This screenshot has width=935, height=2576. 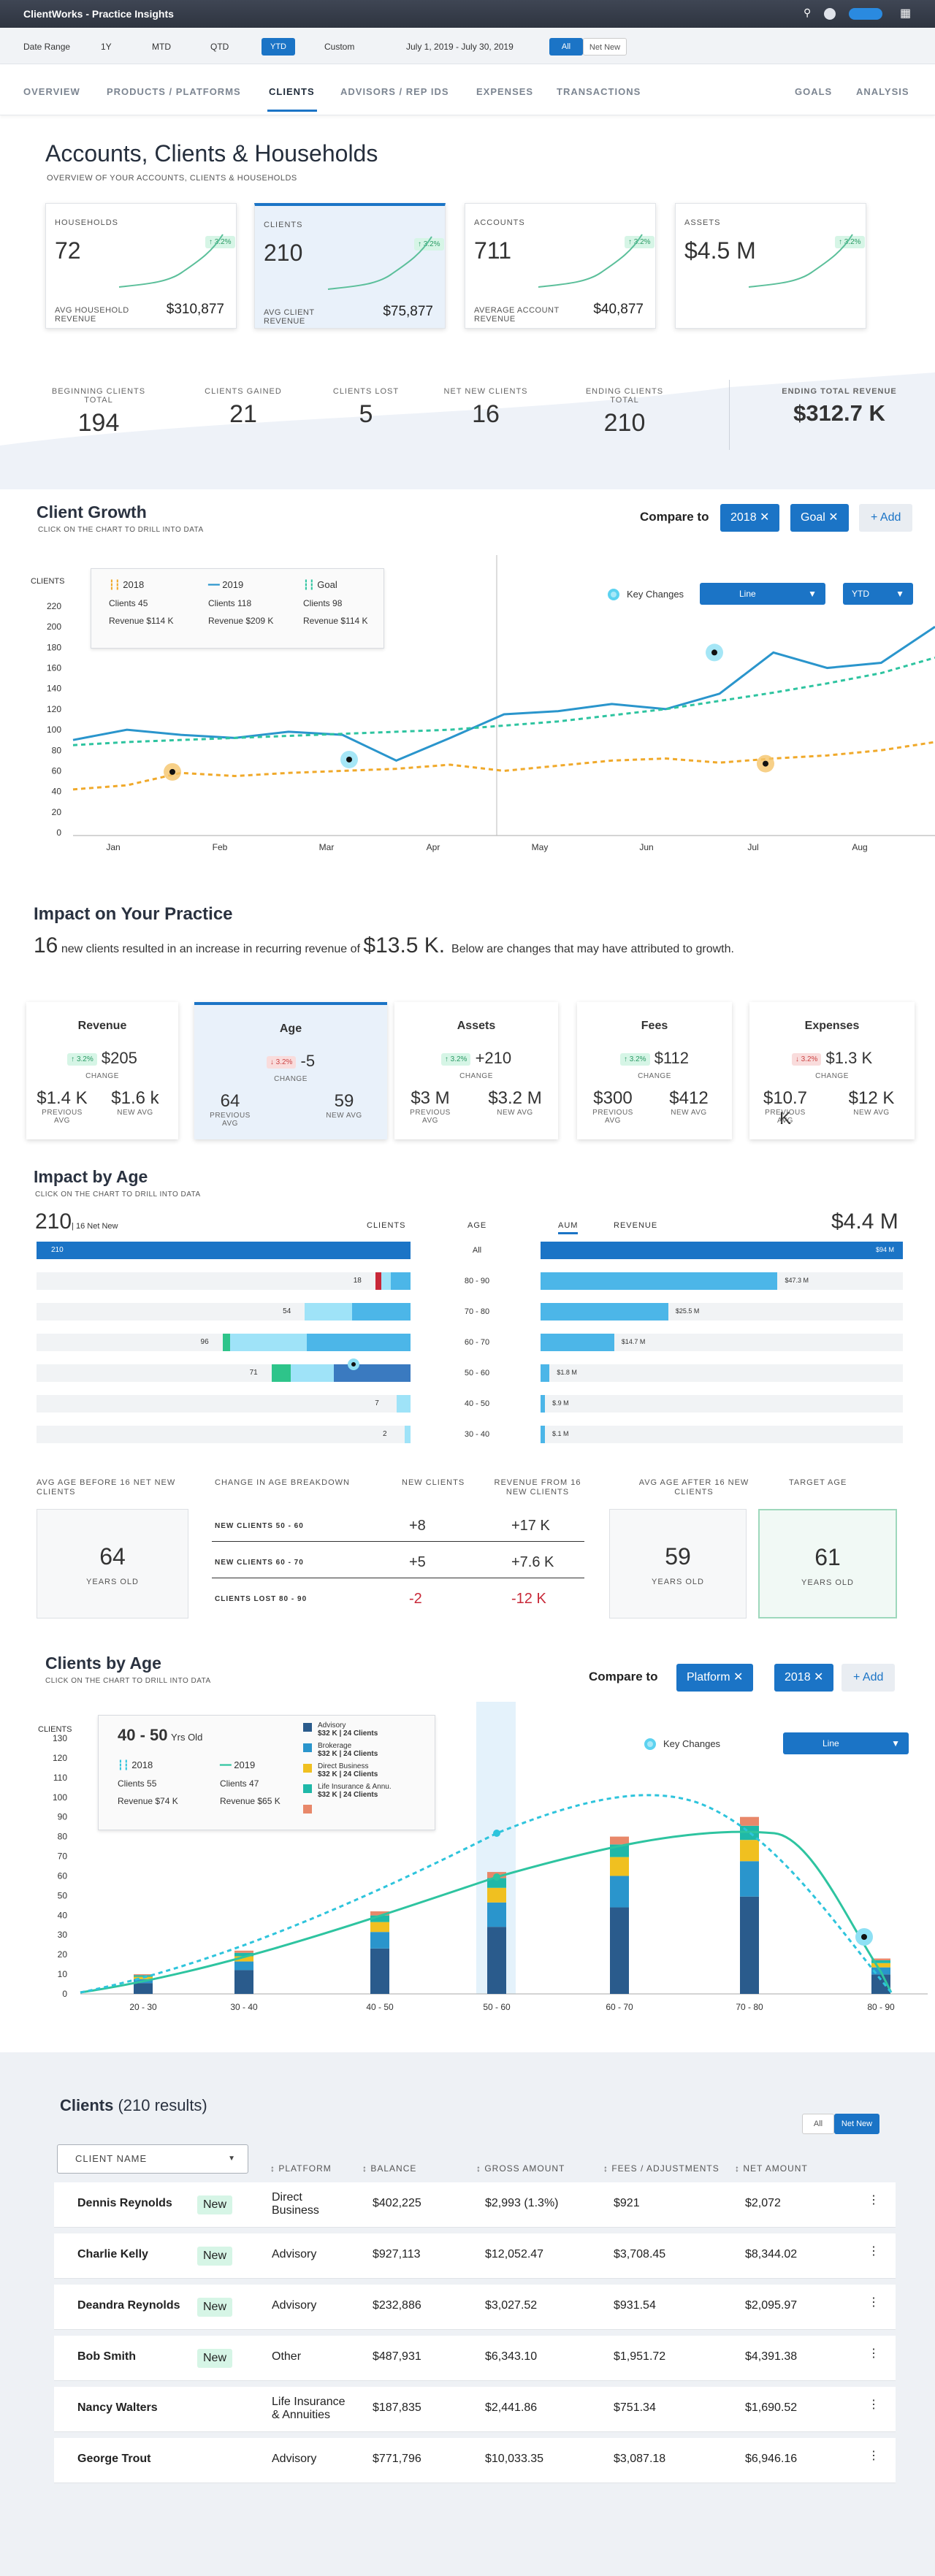 What do you see at coordinates (770, 266) in the screenshot?
I see `assets-card: ASSETS $4.5 M ↑ 3.2%` at bounding box center [770, 266].